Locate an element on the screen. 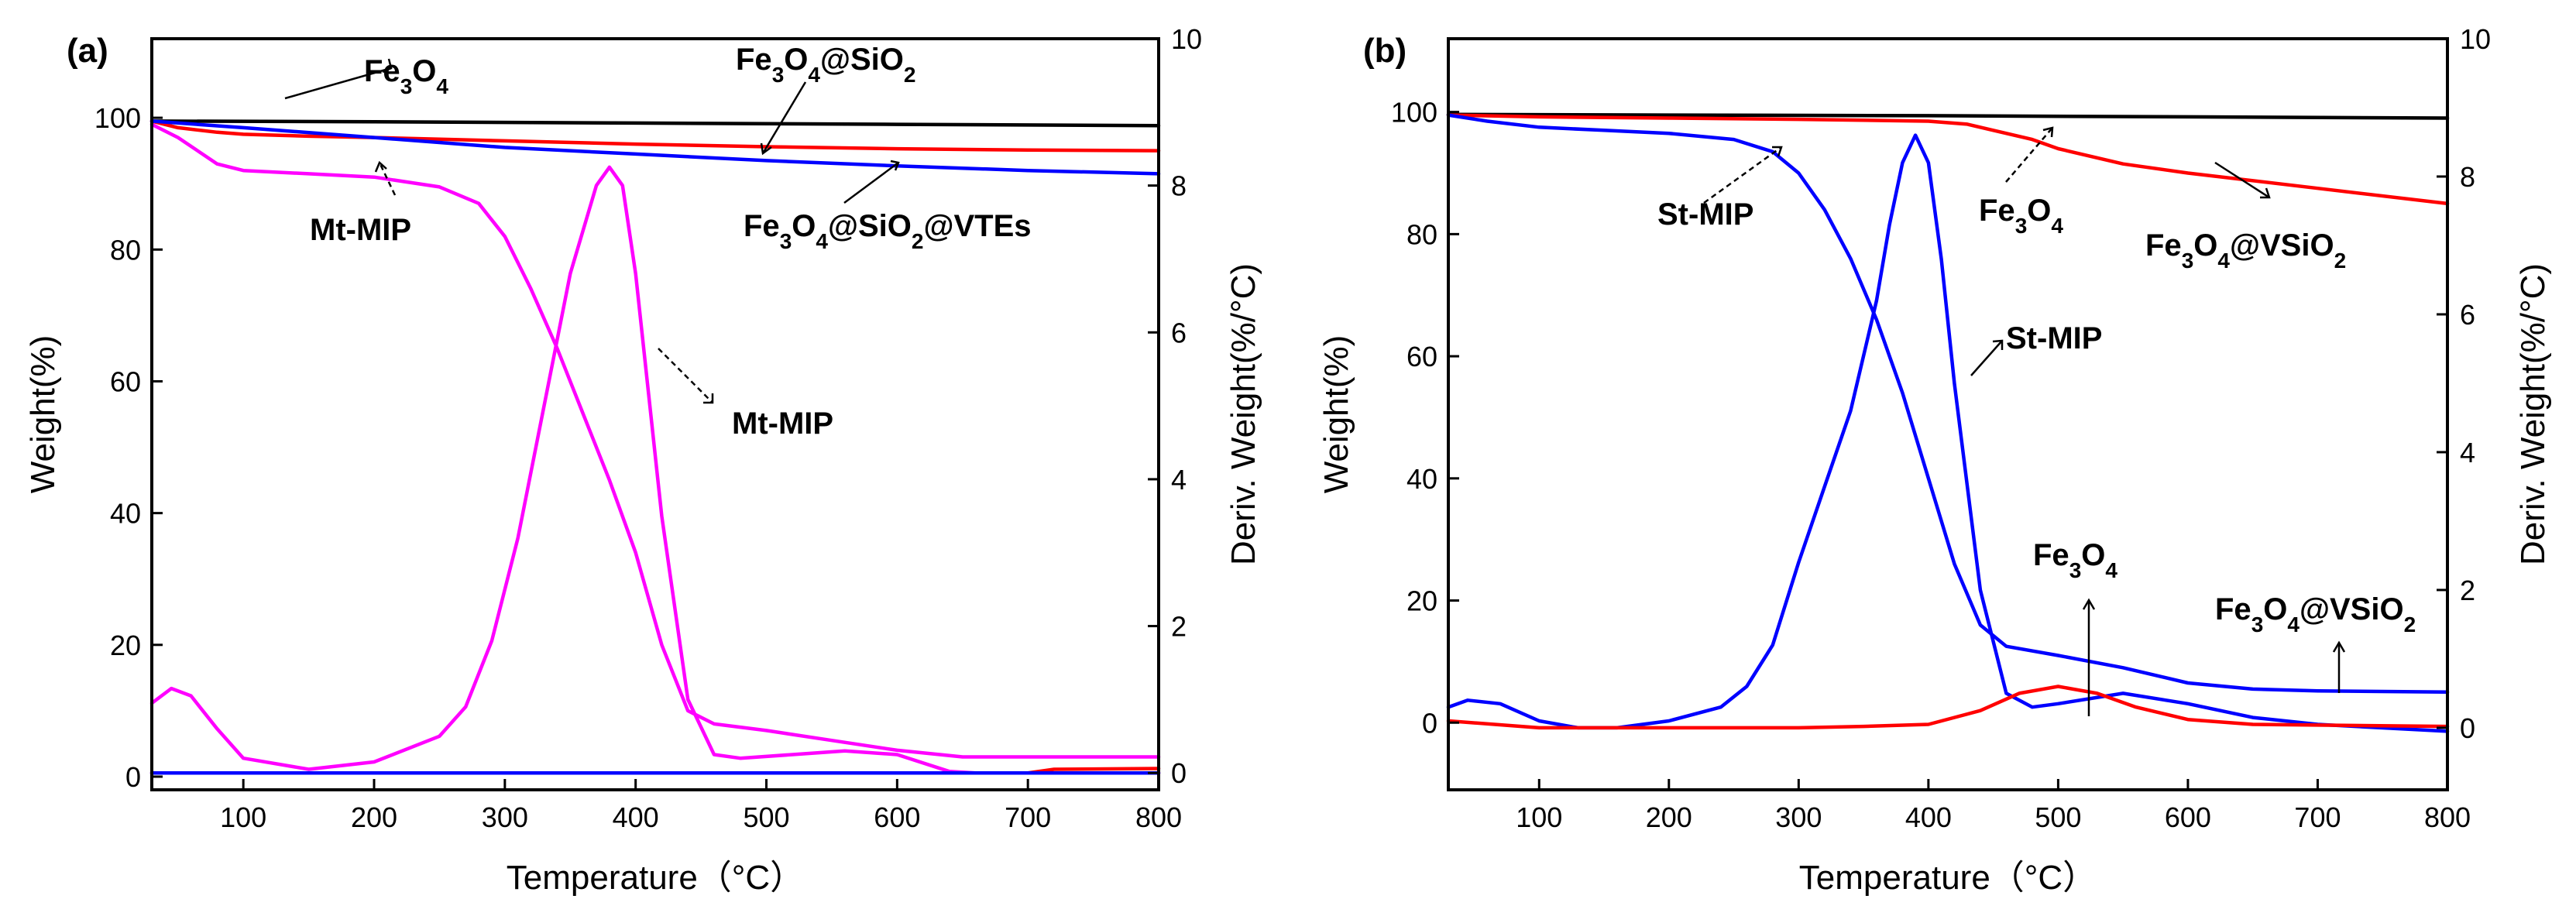 The image size is (2576, 923). panel-label: (b) is located at coordinates (1384, 51).